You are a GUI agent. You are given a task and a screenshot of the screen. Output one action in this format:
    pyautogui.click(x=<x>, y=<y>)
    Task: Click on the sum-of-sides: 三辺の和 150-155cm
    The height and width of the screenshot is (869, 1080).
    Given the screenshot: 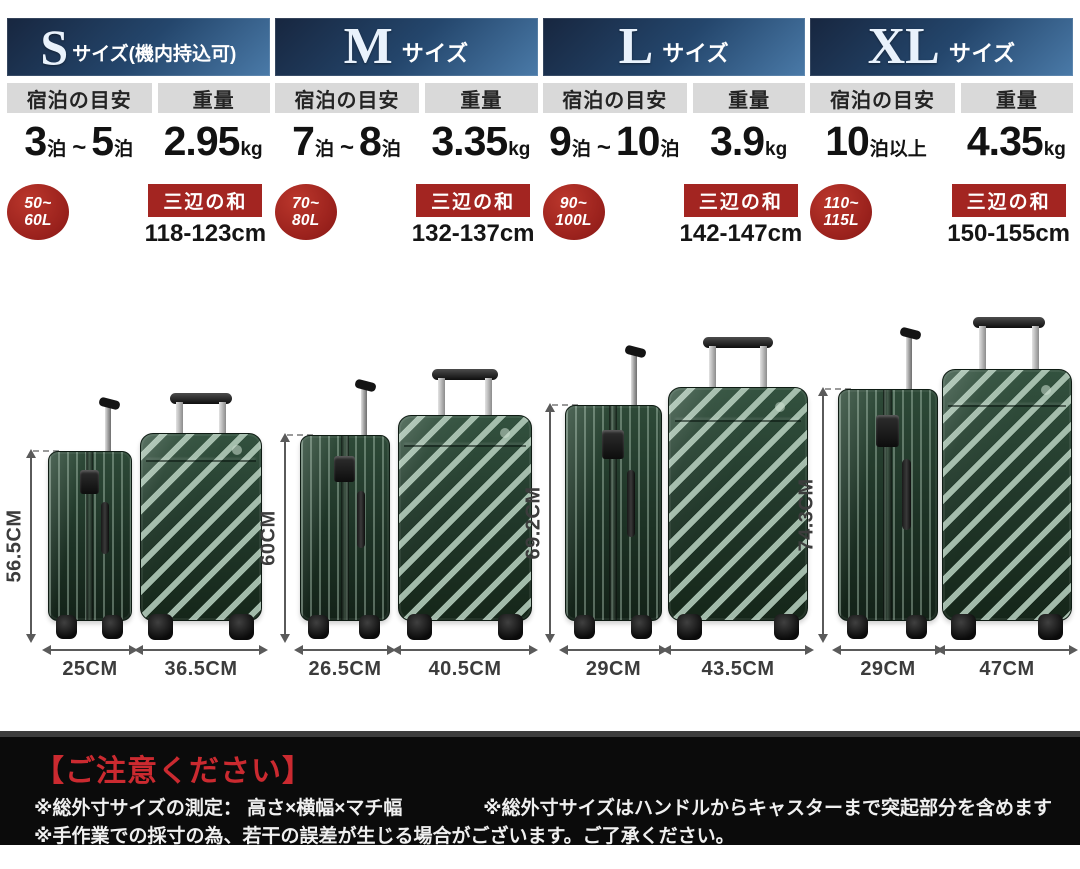 What is the action you would take?
    pyautogui.click(x=1008, y=216)
    